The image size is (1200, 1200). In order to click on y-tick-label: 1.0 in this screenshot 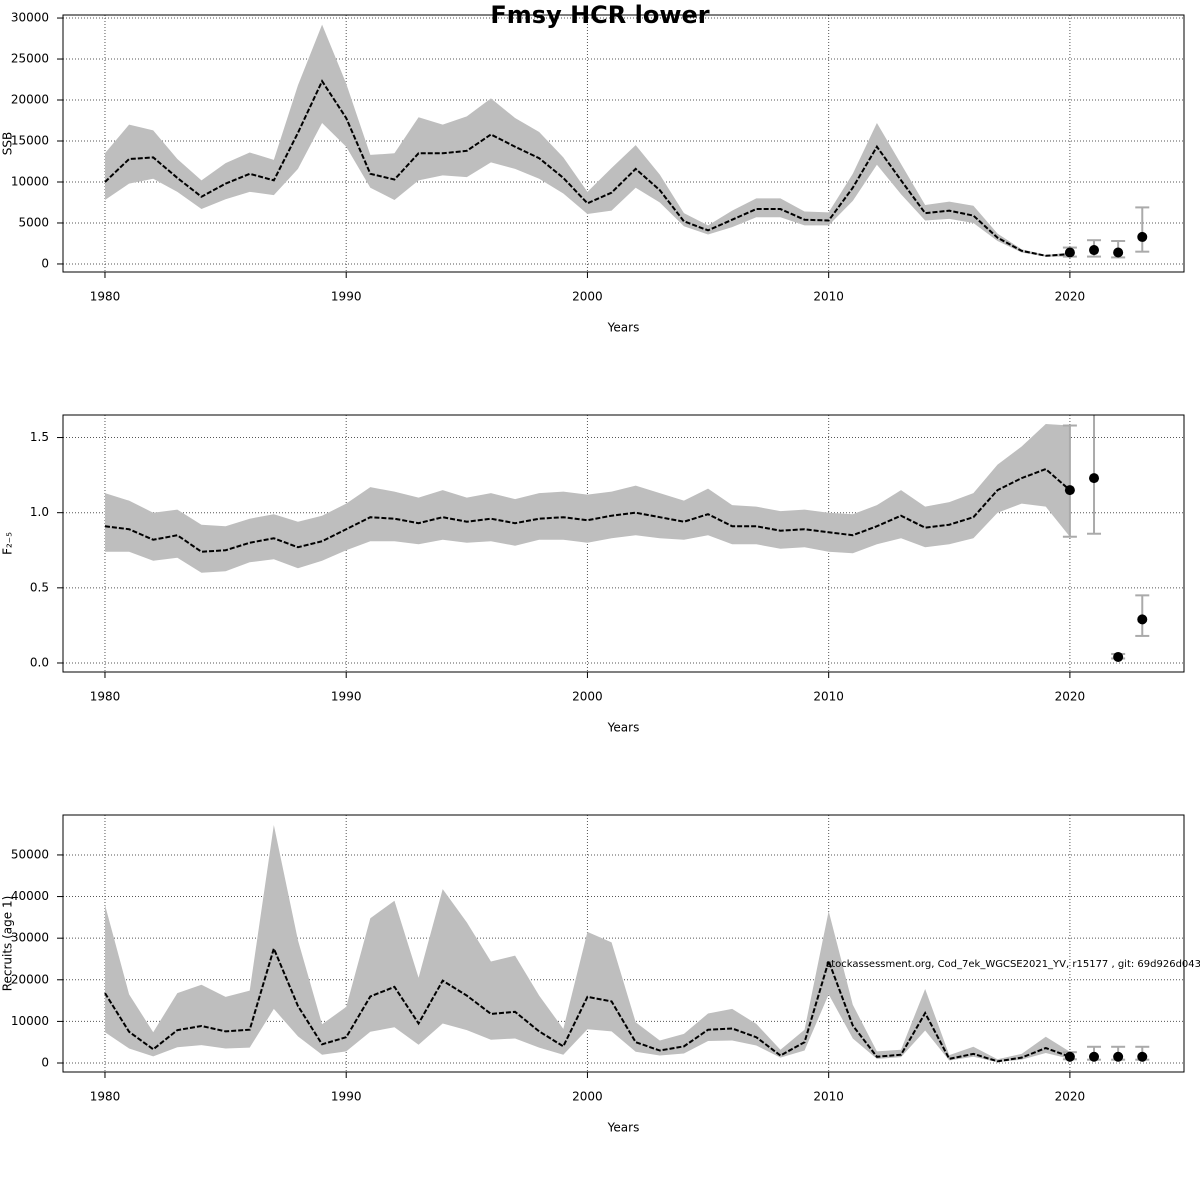, I will do `click(39, 512)`.